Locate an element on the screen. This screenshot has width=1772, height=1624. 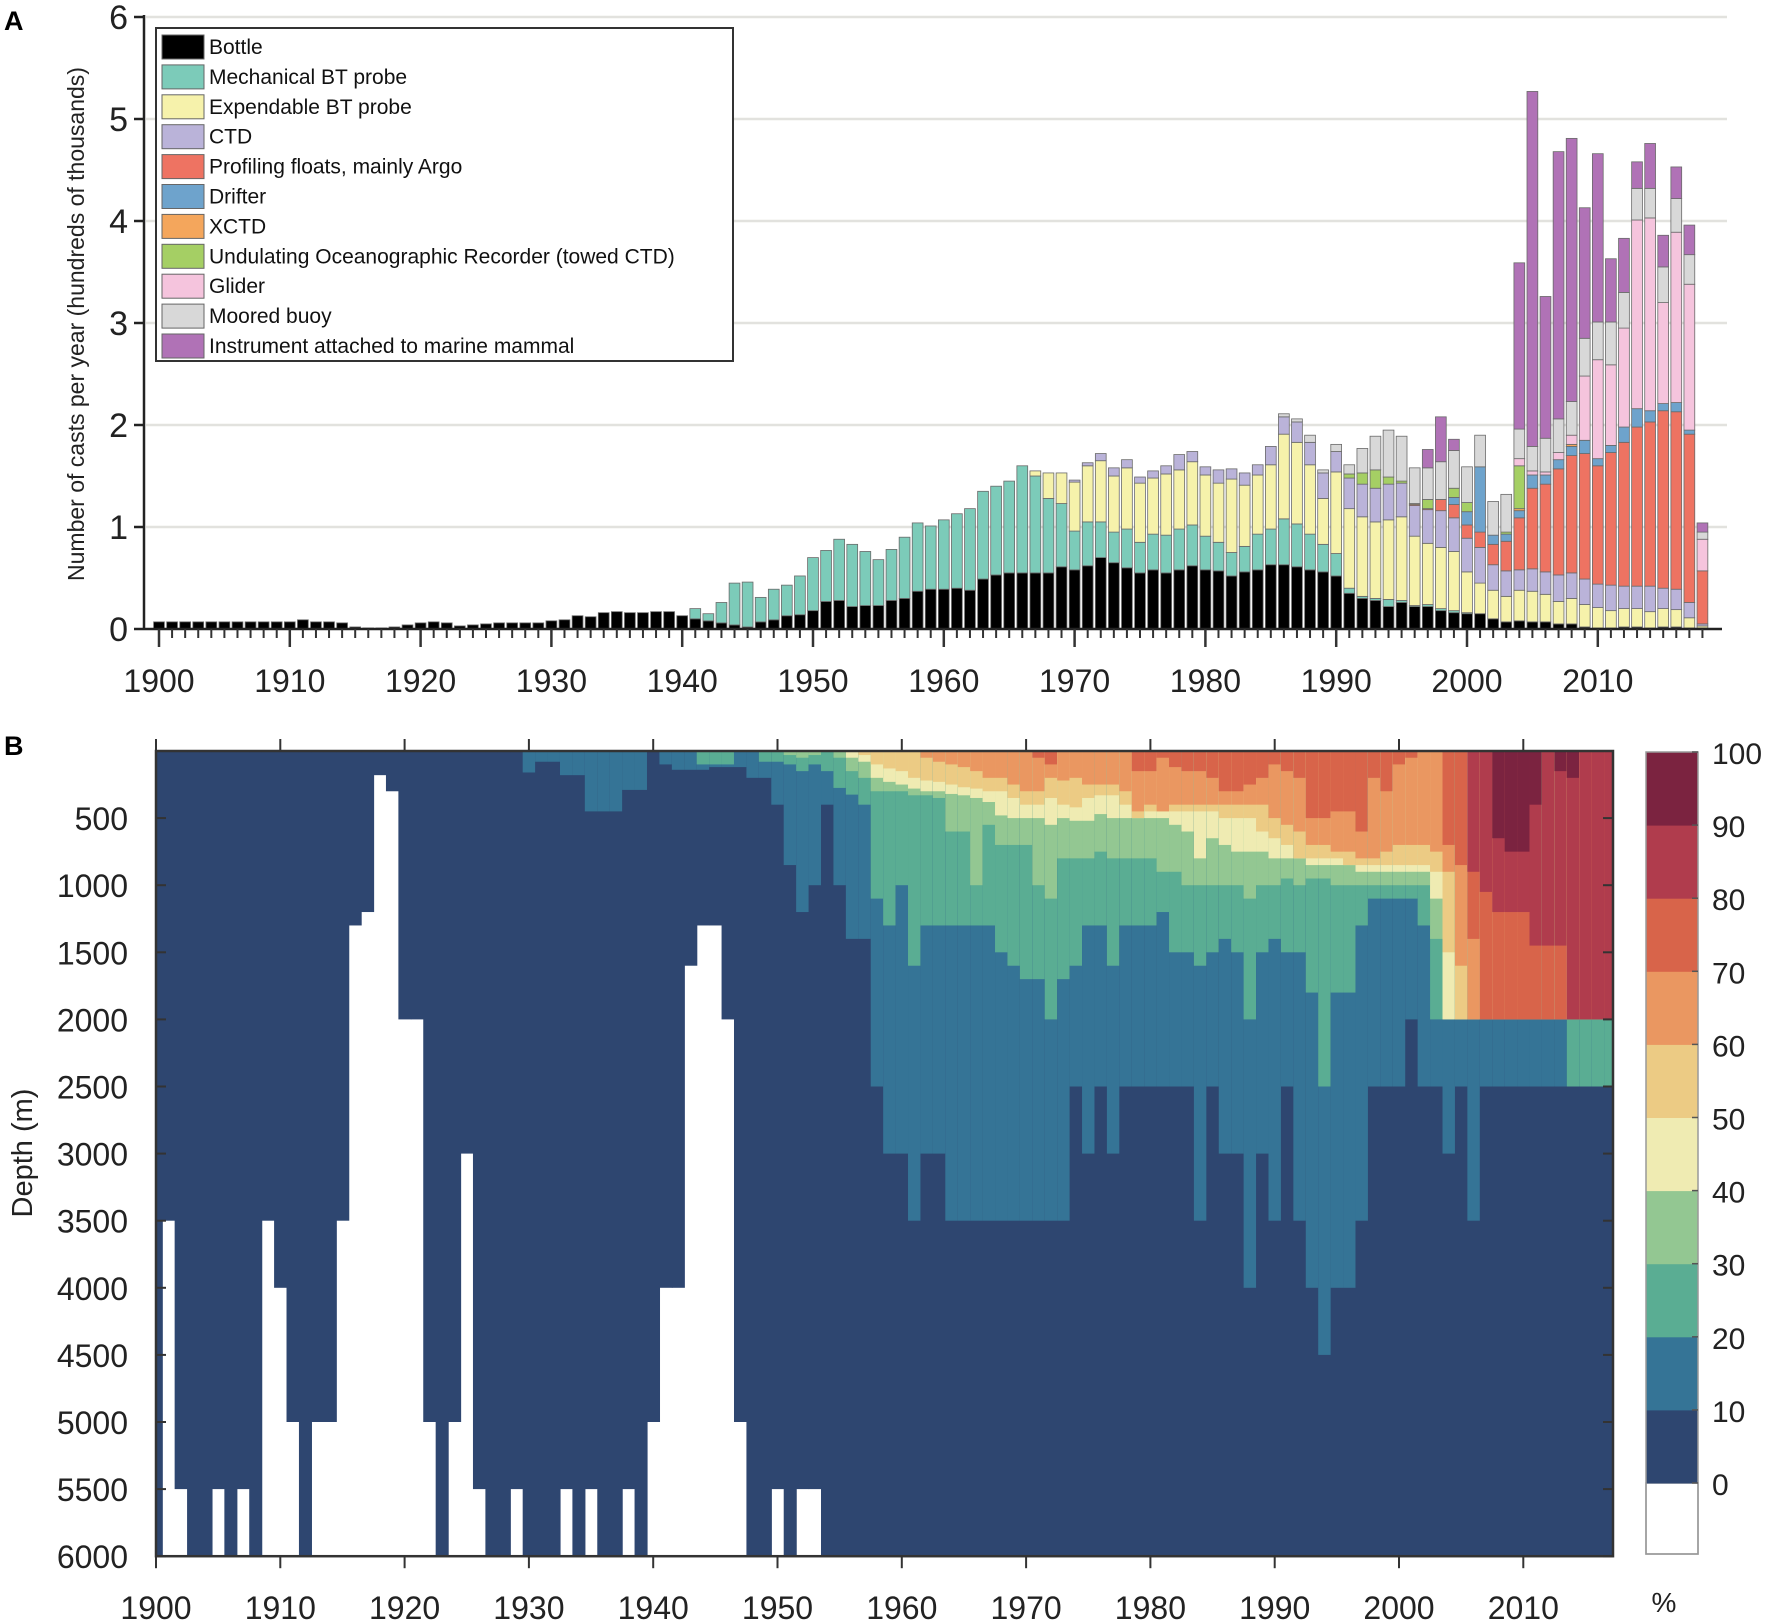
y-tick-label: 4000 is located at coordinates (92, 1289).